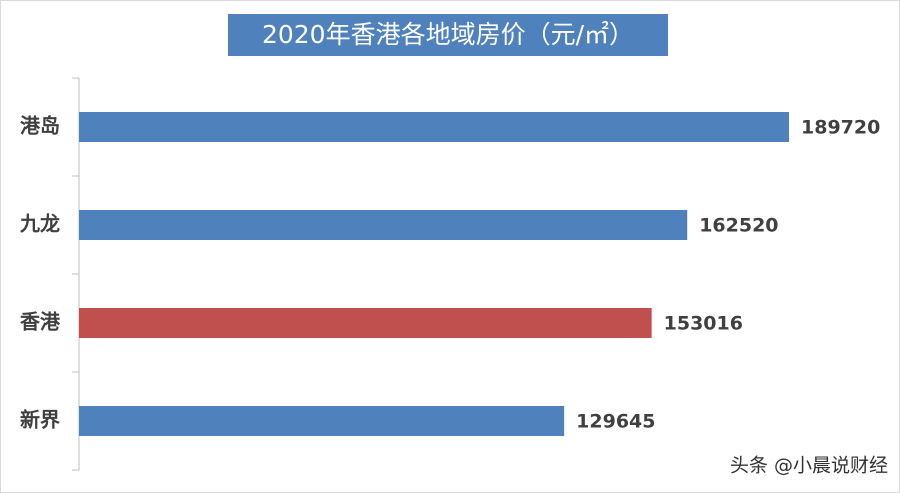  I want to click on title-box, so click(448, 35).